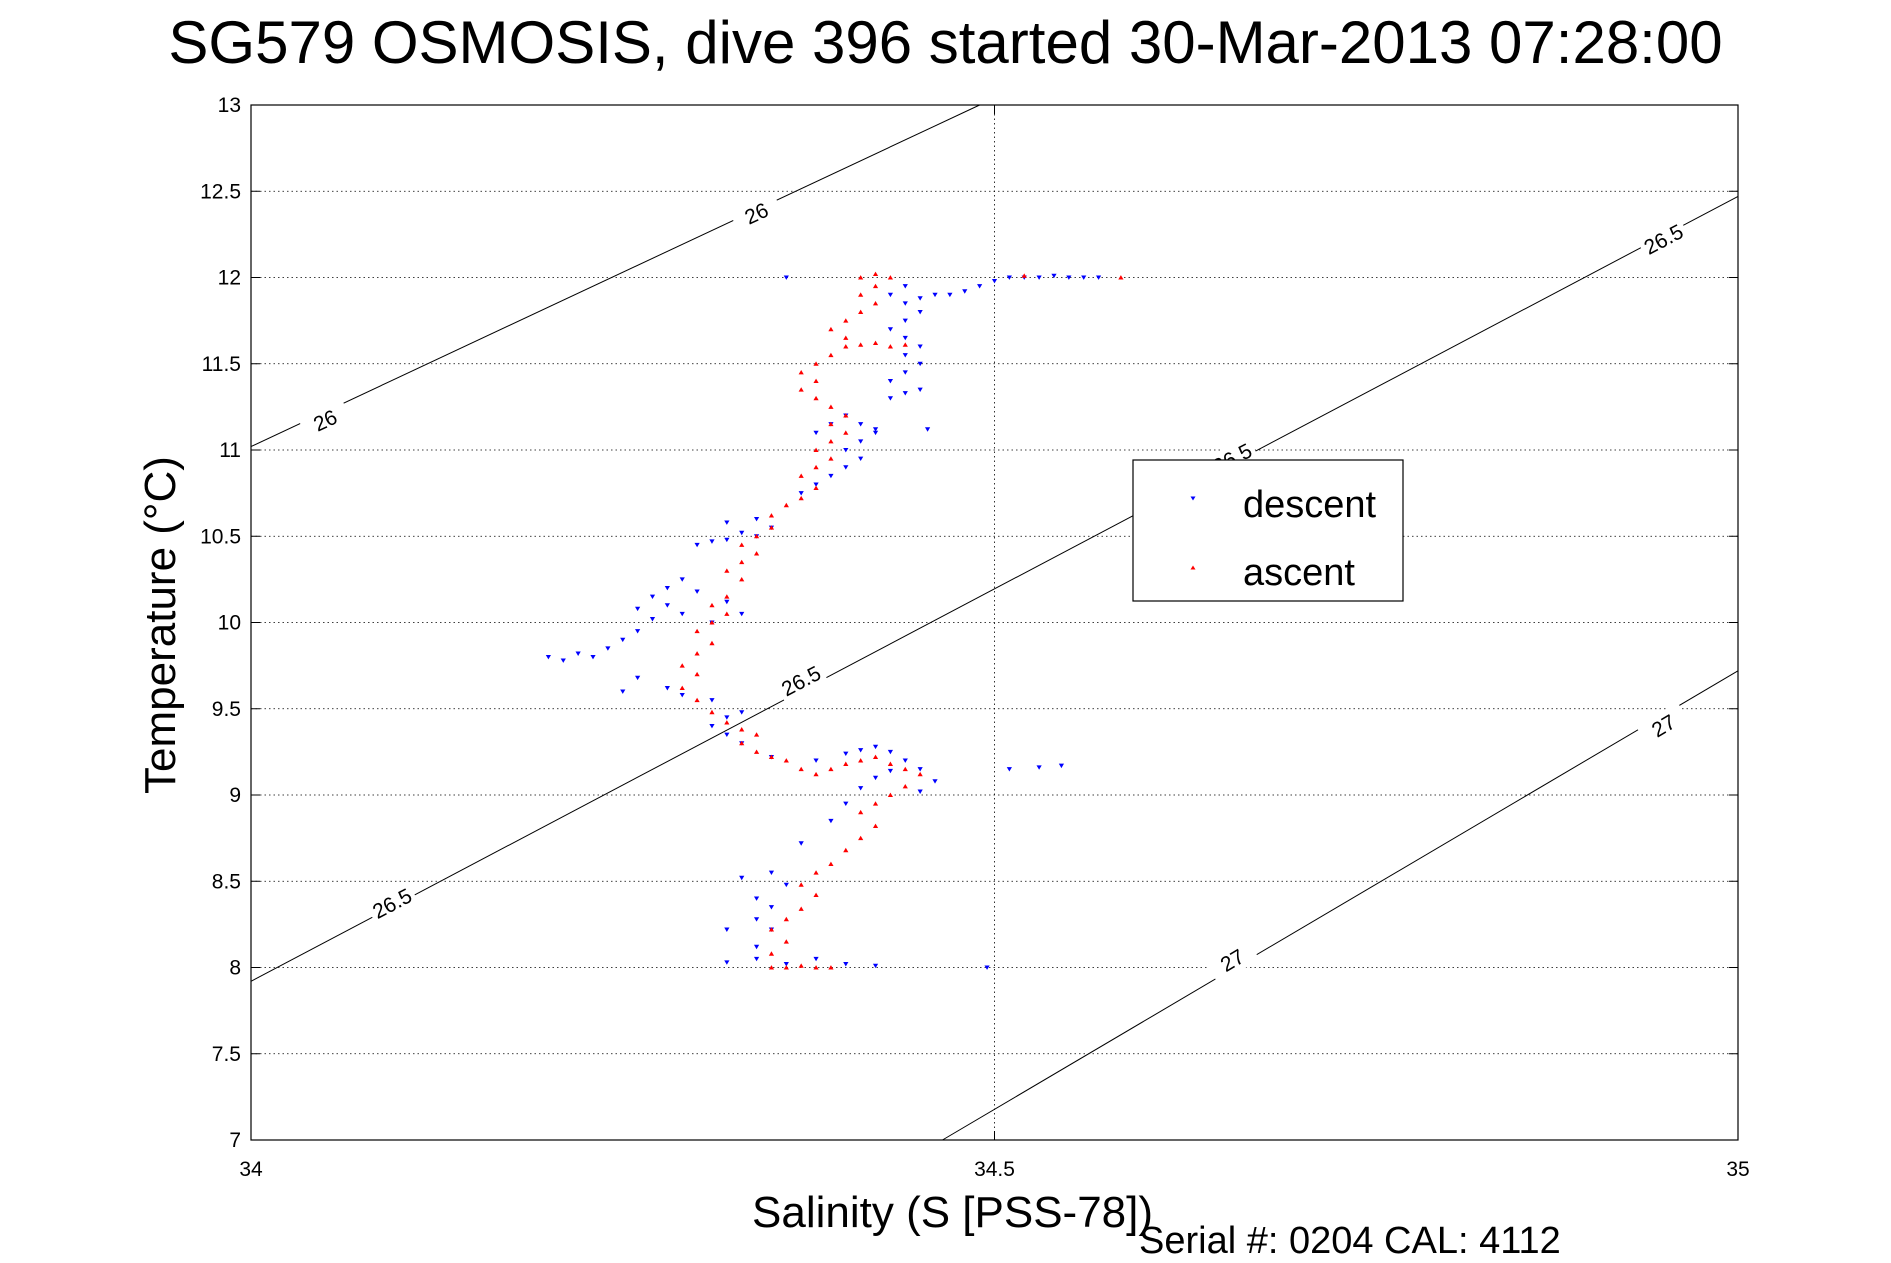 This screenshot has height=1263, width=1891. What do you see at coordinates (1193, 567) in the screenshot?
I see `legend-marker-ascent` at bounding box center [1193, 567].